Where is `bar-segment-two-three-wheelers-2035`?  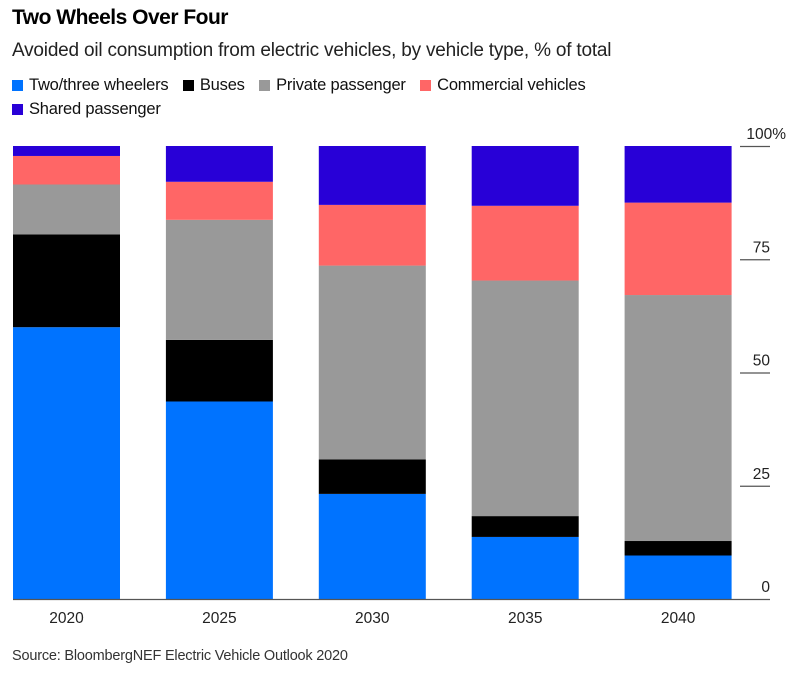
bar-segment-two-three-wheelers-2035 is located at coordinates (525, 567).